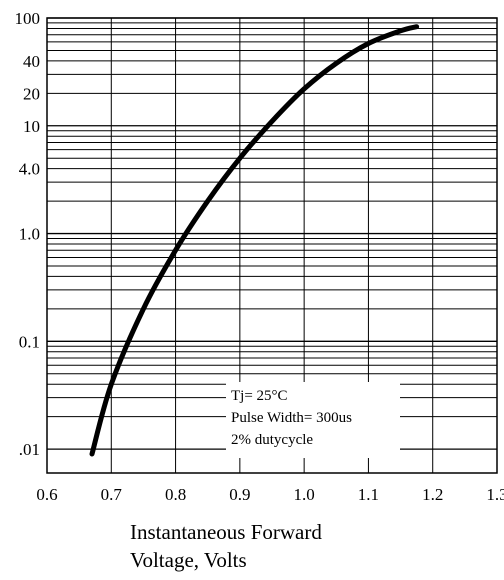 This screenshot has width=504, height=580. I want to click on x-axis-title-line-2: Voltage, Volts, so click(188, 560).